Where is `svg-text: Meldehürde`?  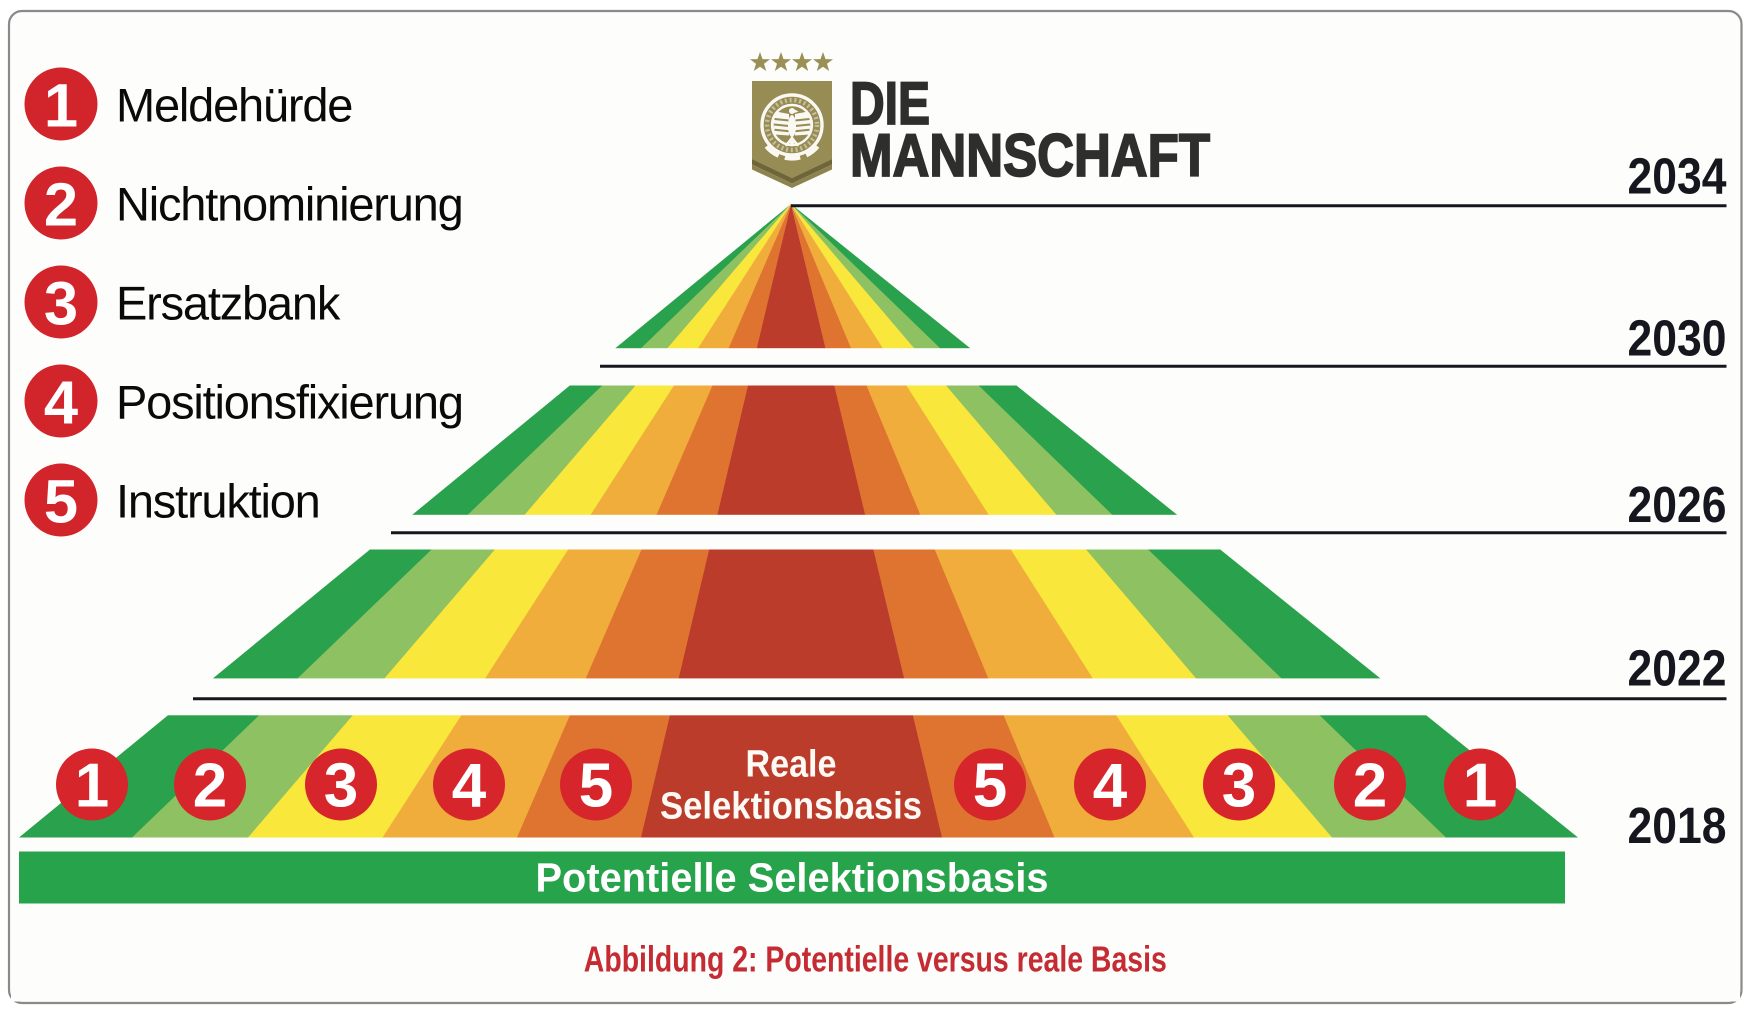 svg-text: Meldehürde is located at coordinates (234, 105).